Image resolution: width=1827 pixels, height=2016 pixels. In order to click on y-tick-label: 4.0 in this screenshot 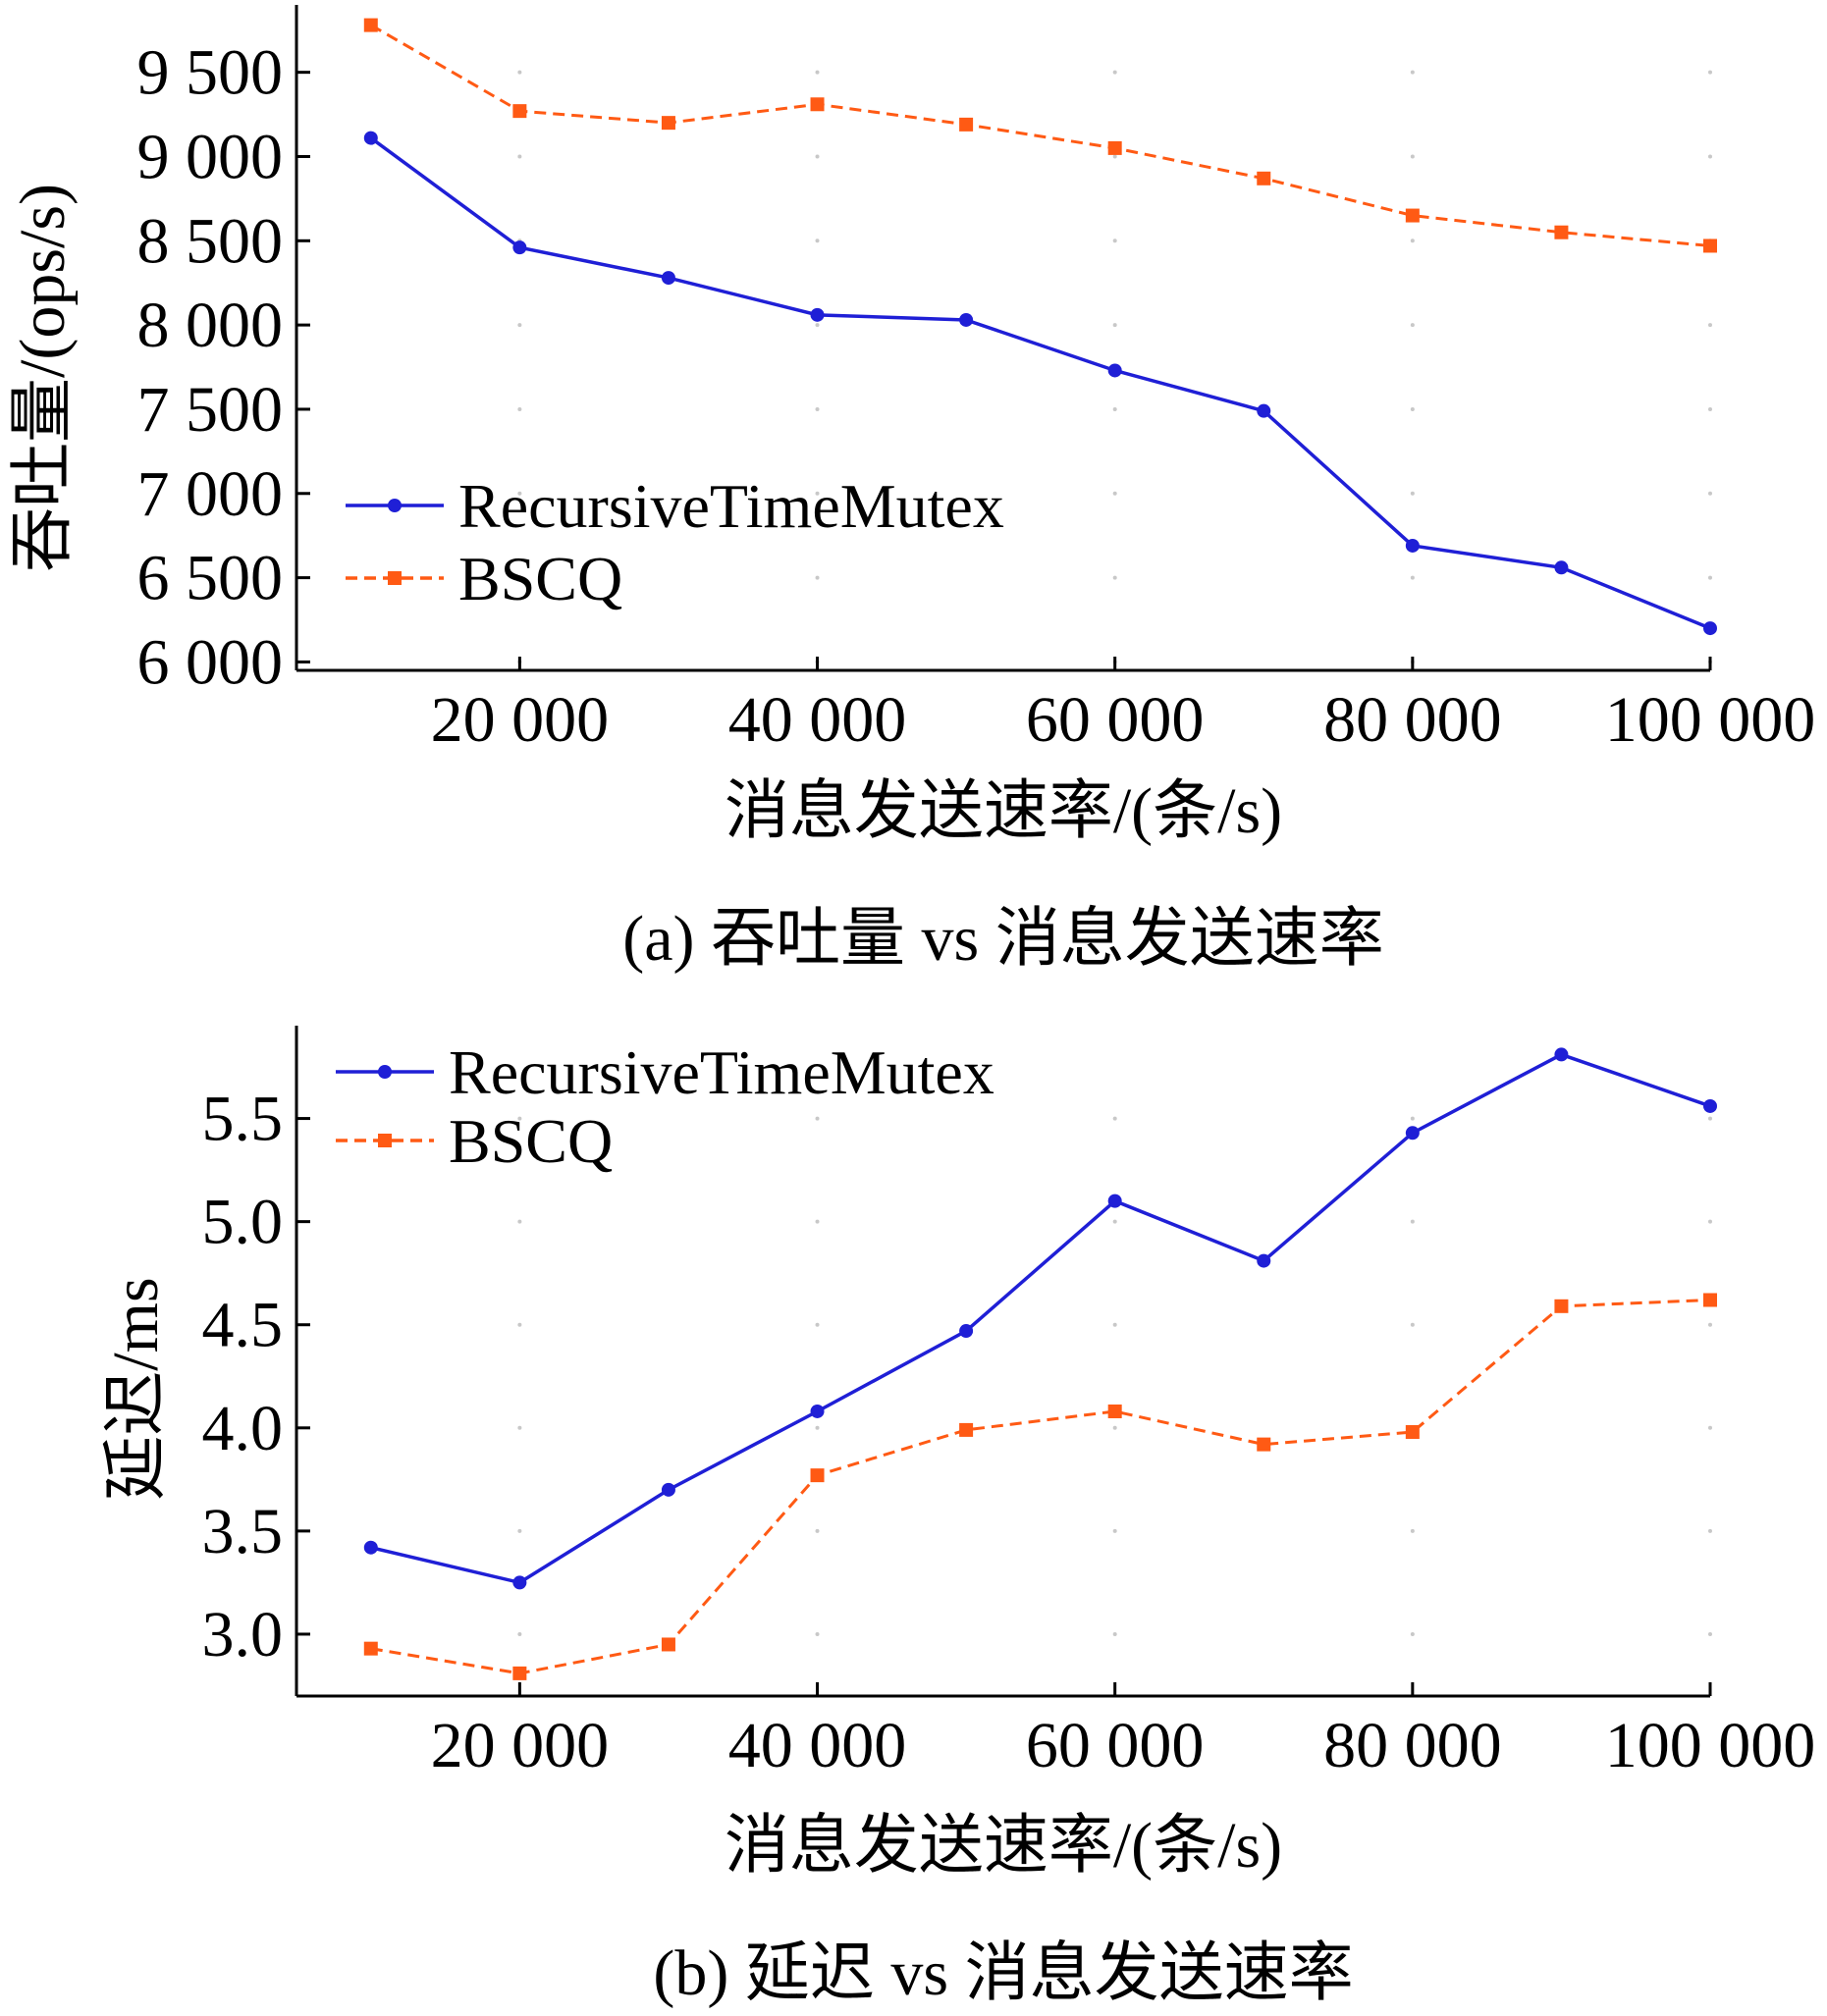, I will do `click(243, 1428)`.